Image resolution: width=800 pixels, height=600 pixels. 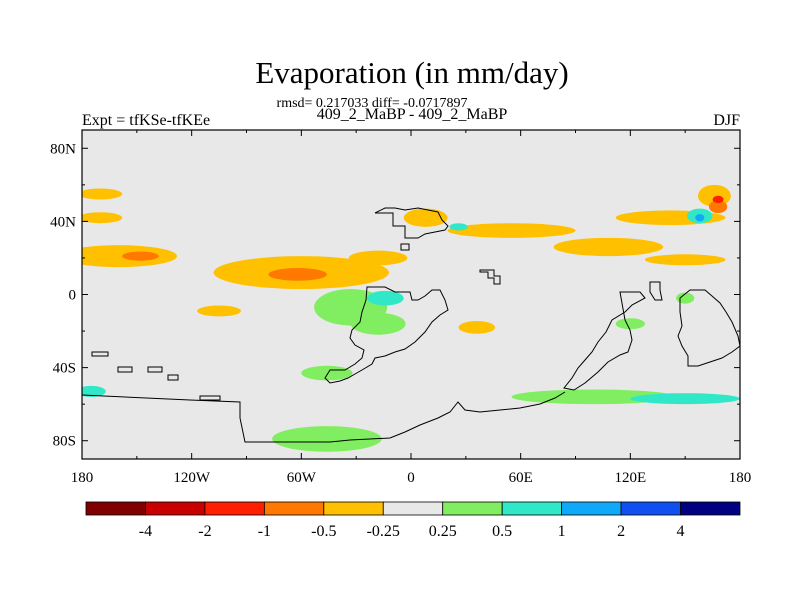 I want to click on y-tick-label: 40N, so click(x=63, y=222).